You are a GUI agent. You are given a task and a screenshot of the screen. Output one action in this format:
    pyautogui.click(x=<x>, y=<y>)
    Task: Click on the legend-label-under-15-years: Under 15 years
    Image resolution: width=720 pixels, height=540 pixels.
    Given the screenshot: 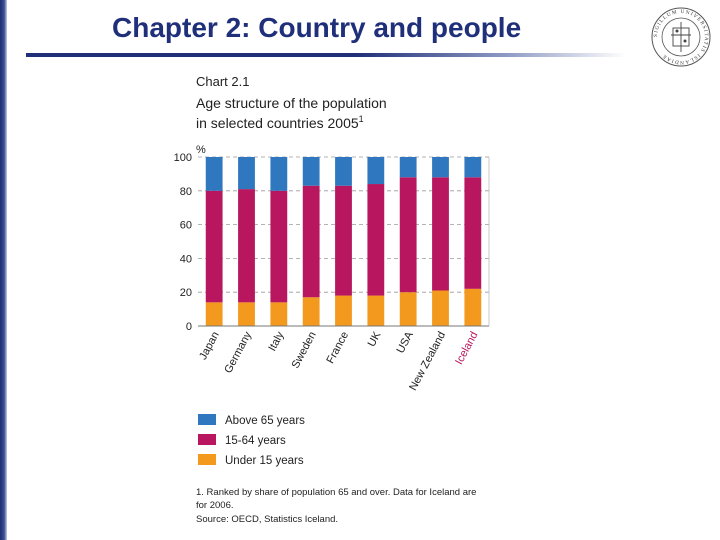 What is the action you would take?
    pyautogui.click(x=264, y=461)
    